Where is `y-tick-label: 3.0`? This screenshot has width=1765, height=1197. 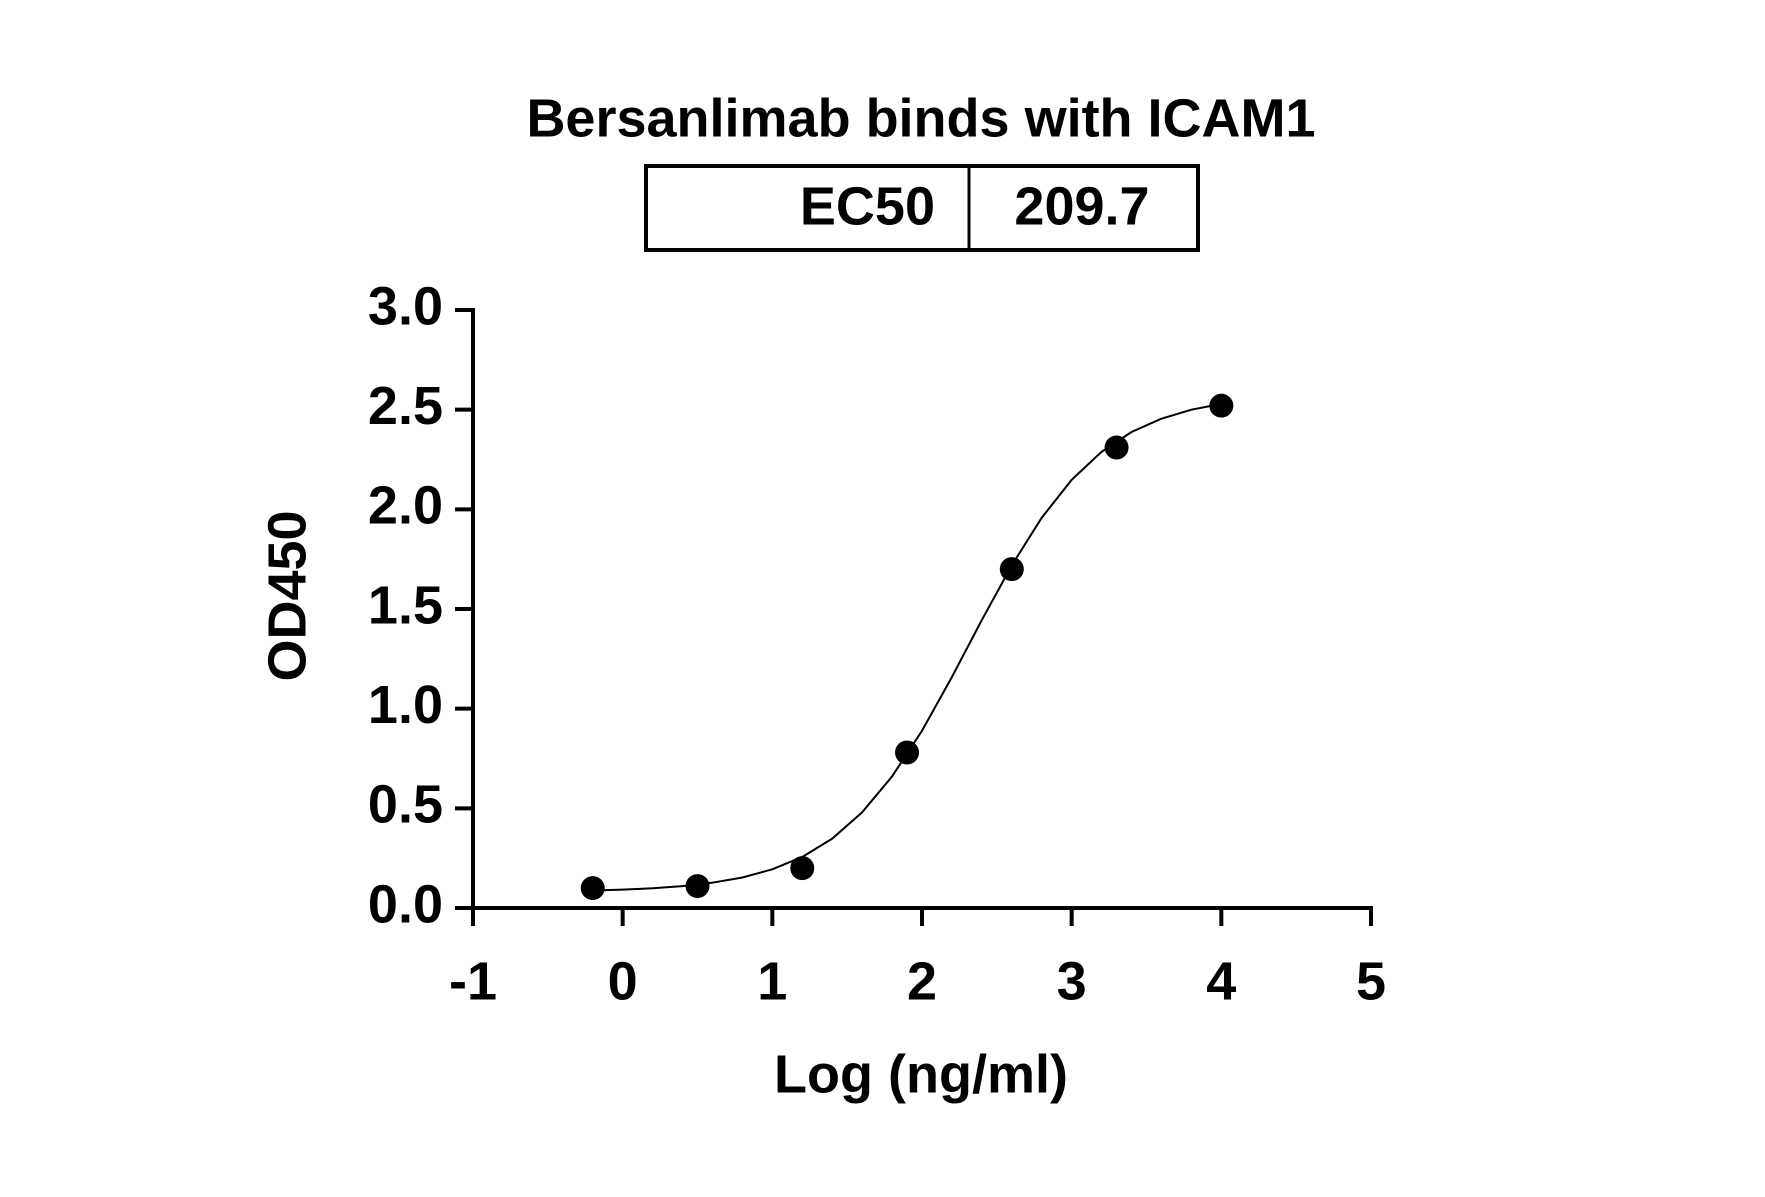 y-tick-label: 3.0 is located at coordinates (405, 306).